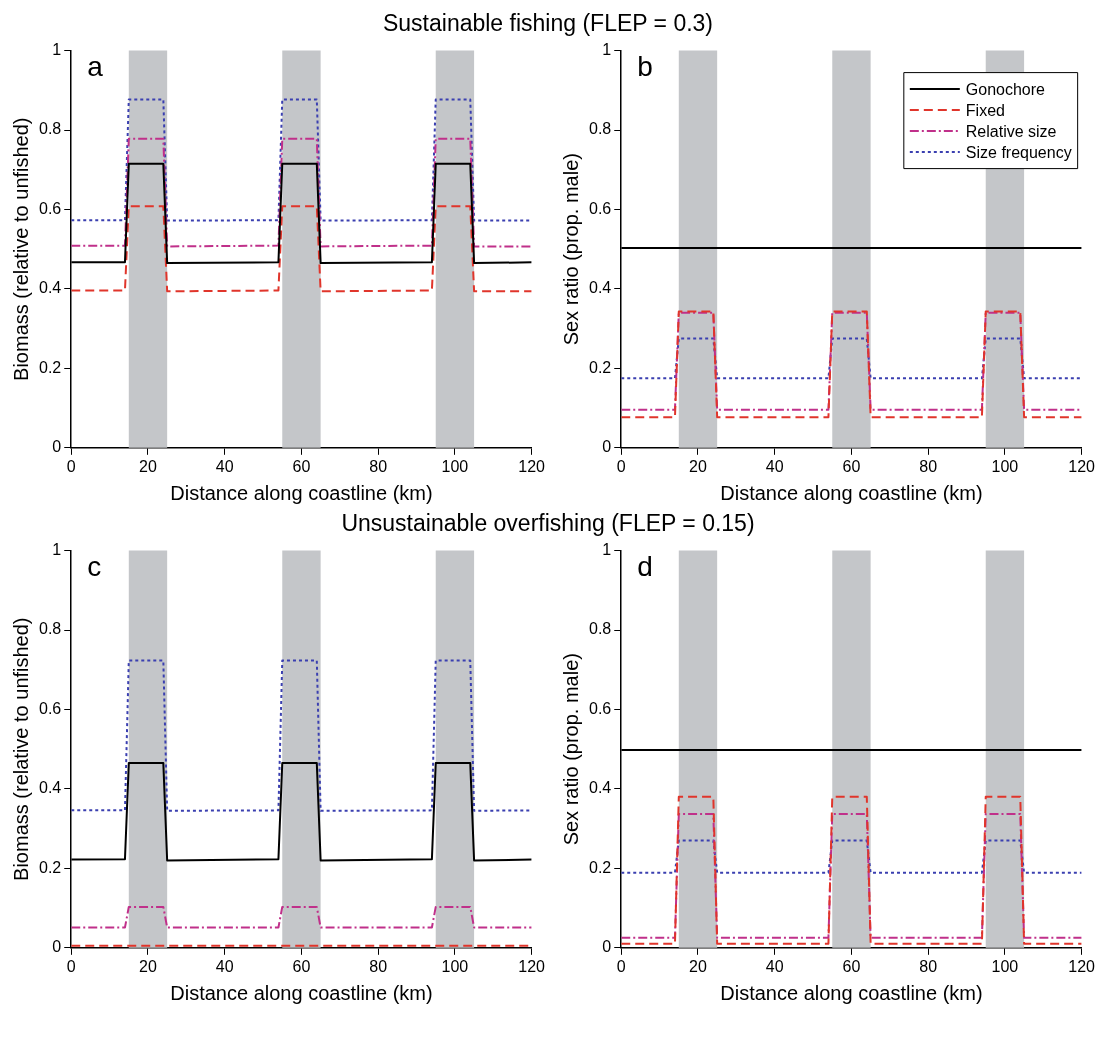 The height and width of the screenshot is (1039, 1095). I want to click on annotation: c, so click(94, 567).